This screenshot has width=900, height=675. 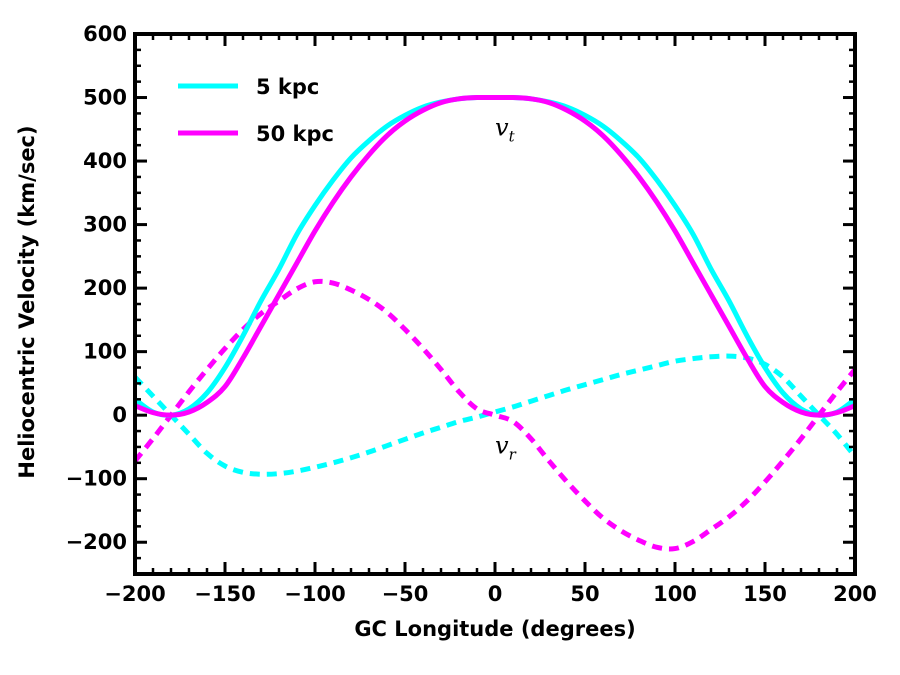 I want to click on legend-label-5kpc: 5 kpc, so click(x=287, y=87).